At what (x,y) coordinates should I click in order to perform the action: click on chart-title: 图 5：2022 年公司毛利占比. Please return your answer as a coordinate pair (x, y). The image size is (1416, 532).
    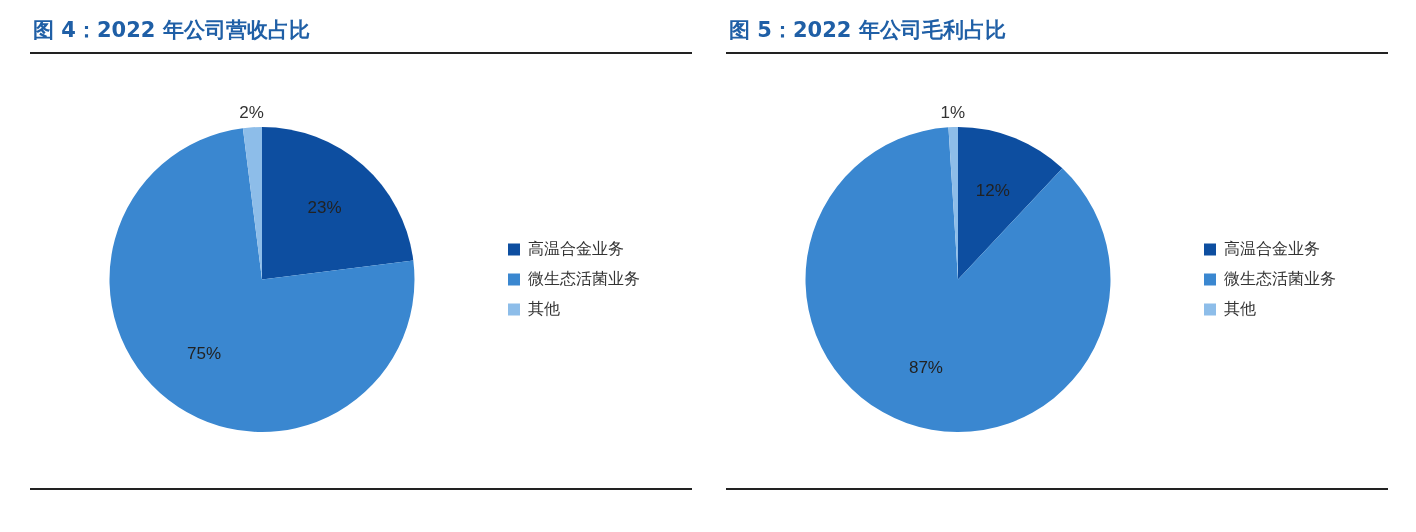
    Looking at the image, I should click on (867, 30).